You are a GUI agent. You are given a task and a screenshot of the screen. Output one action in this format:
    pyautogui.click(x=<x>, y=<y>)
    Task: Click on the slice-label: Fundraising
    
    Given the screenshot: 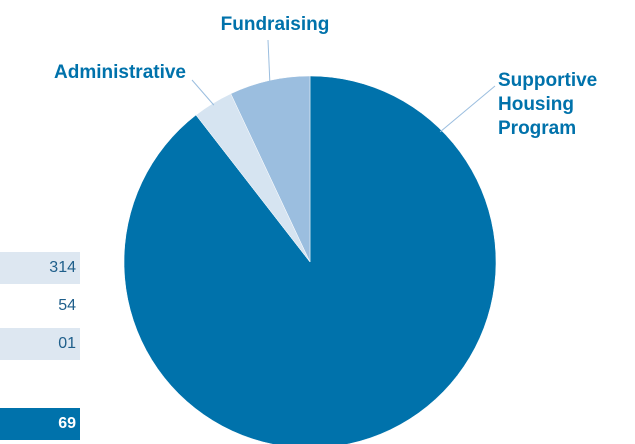 What is the action you would take?
    pyautogui.click(x=275, y=24)
    